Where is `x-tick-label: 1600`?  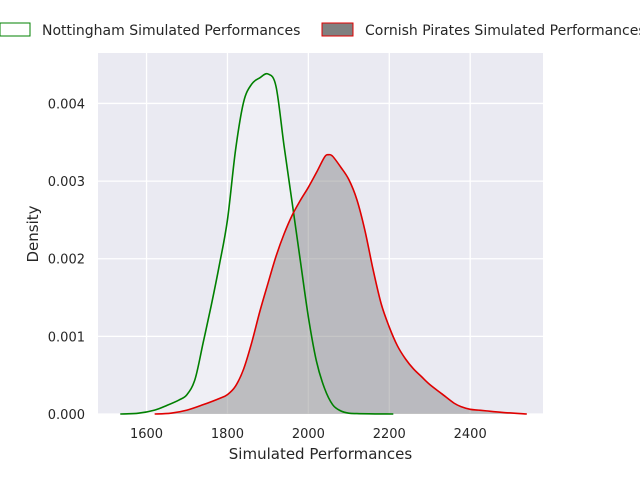
x-tick-label: 1600 is located at coordinates (146, 434).